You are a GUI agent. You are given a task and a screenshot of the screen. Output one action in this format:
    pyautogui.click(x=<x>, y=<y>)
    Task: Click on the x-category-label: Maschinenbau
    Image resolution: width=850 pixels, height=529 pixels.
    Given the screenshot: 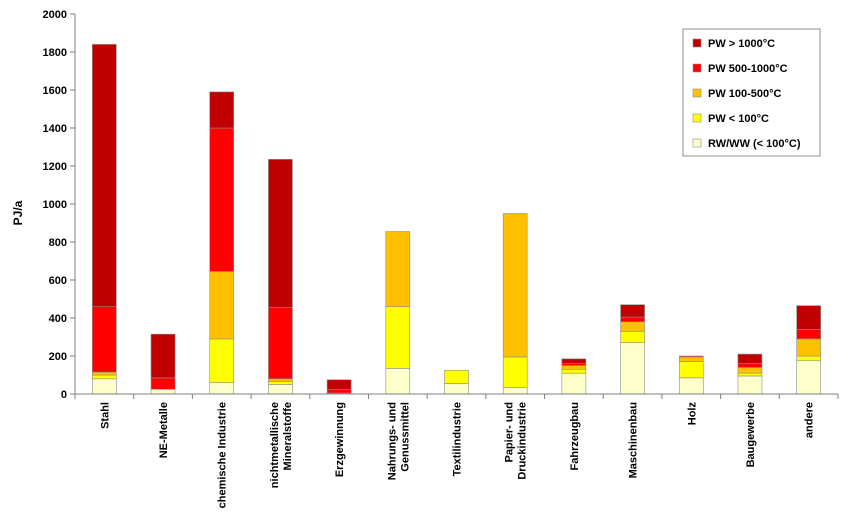 What is the action you would take?
    pyautogui.click(x=634, y=440)
    